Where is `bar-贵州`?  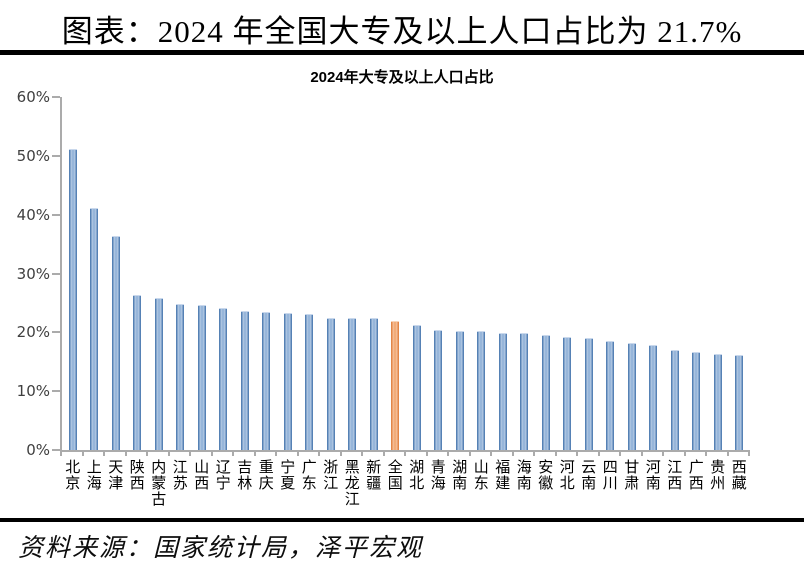 bar-贵州 is located at coordinates (717, 402).